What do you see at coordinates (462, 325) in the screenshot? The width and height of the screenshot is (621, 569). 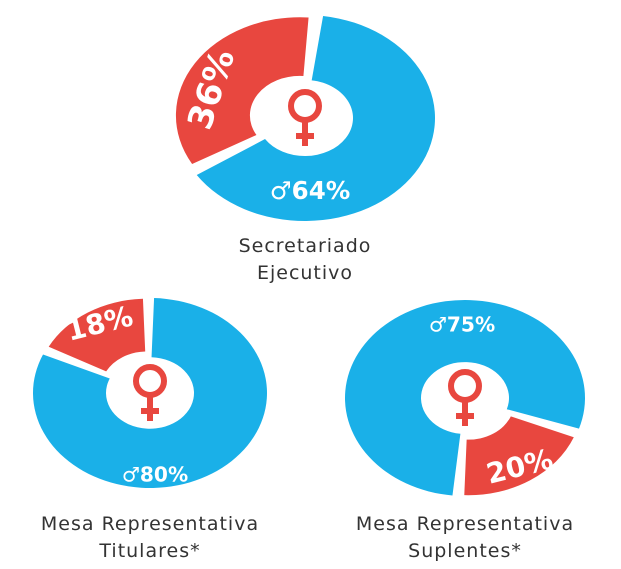 I see `male-label: ♂75%` at bounding box center [462, 325].